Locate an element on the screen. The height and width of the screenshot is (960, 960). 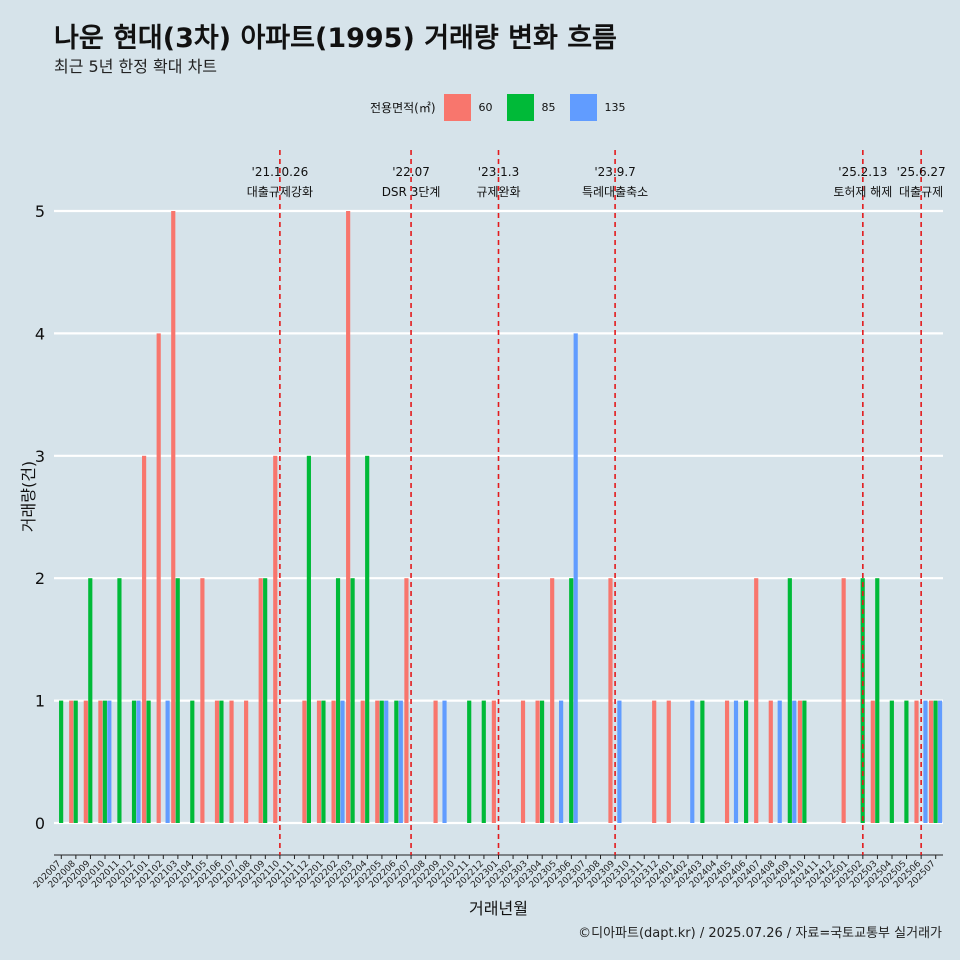
event-date-202207: '22.07 is located at coordinates (411, 172).